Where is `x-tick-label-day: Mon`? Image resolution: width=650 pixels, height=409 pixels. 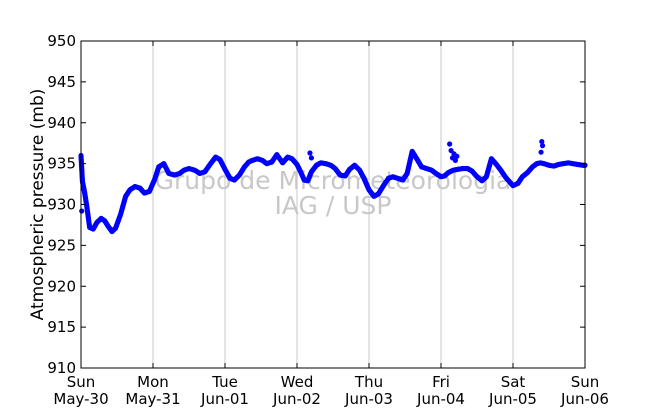
x-tick-label-day: Mon is located at coordinates (153, 382).